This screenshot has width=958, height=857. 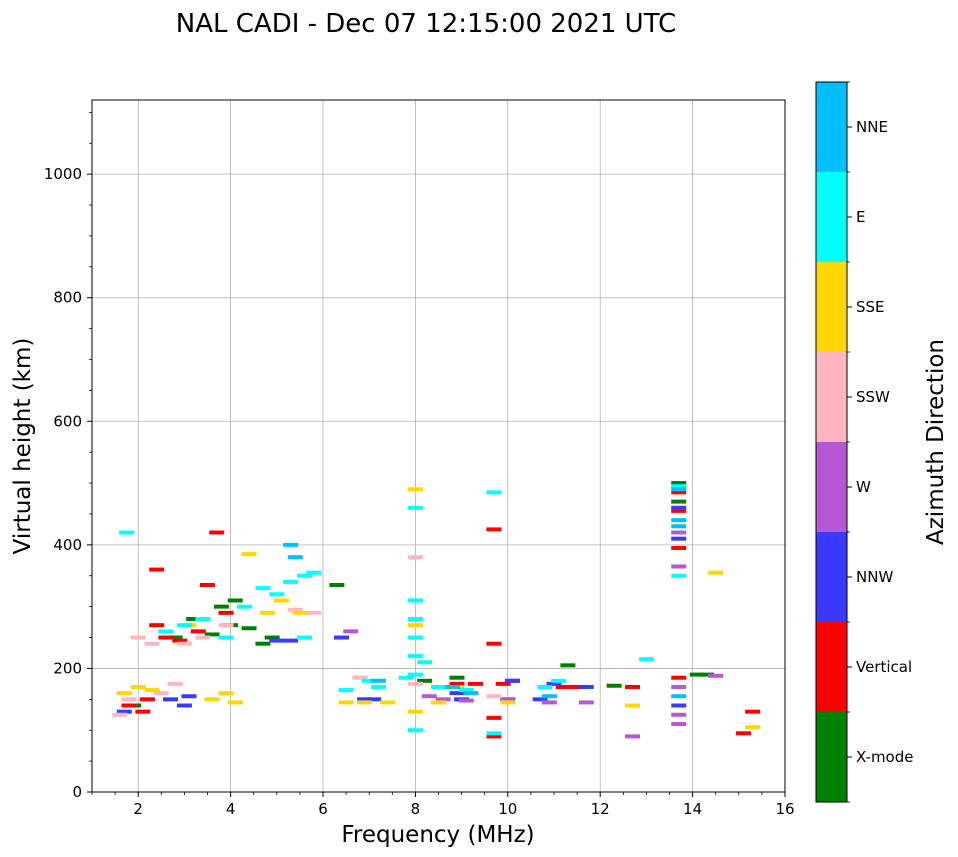 I want to click on x-tick-label: 4, so click(x=231, y=809).